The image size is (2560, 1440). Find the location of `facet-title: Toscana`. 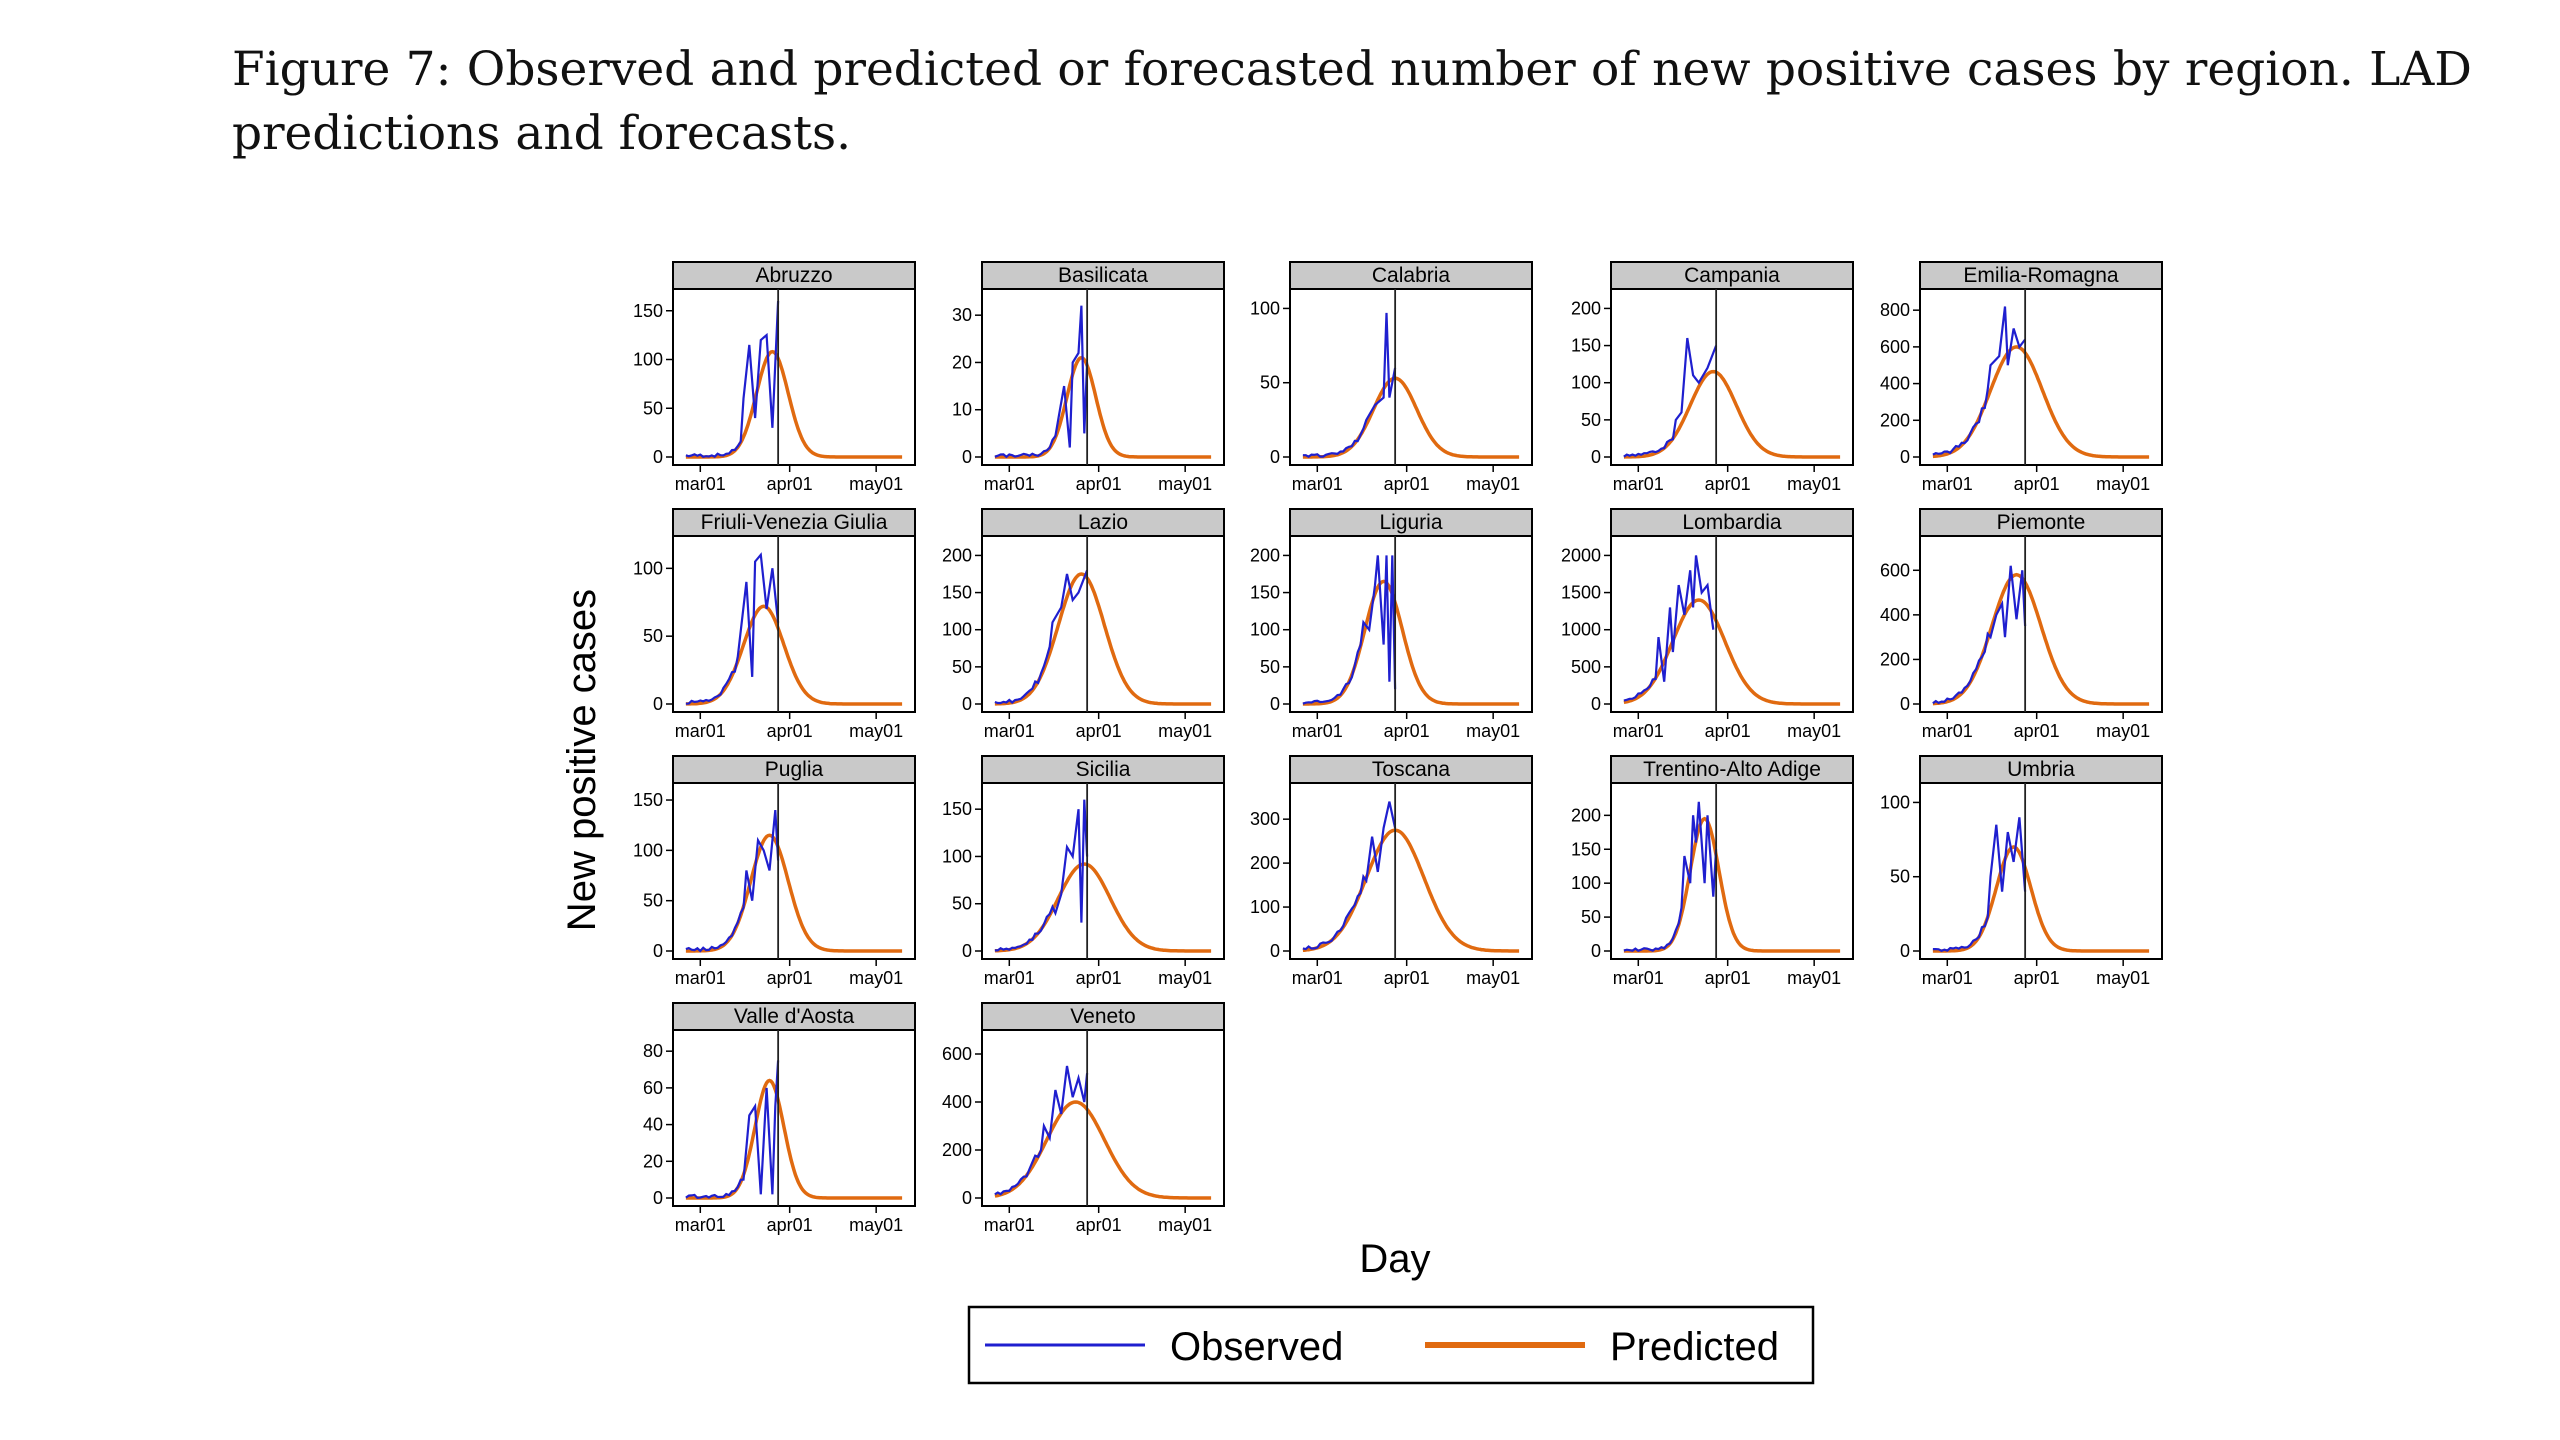

facet-title: Toscana is located at coordinates (1411, 769).